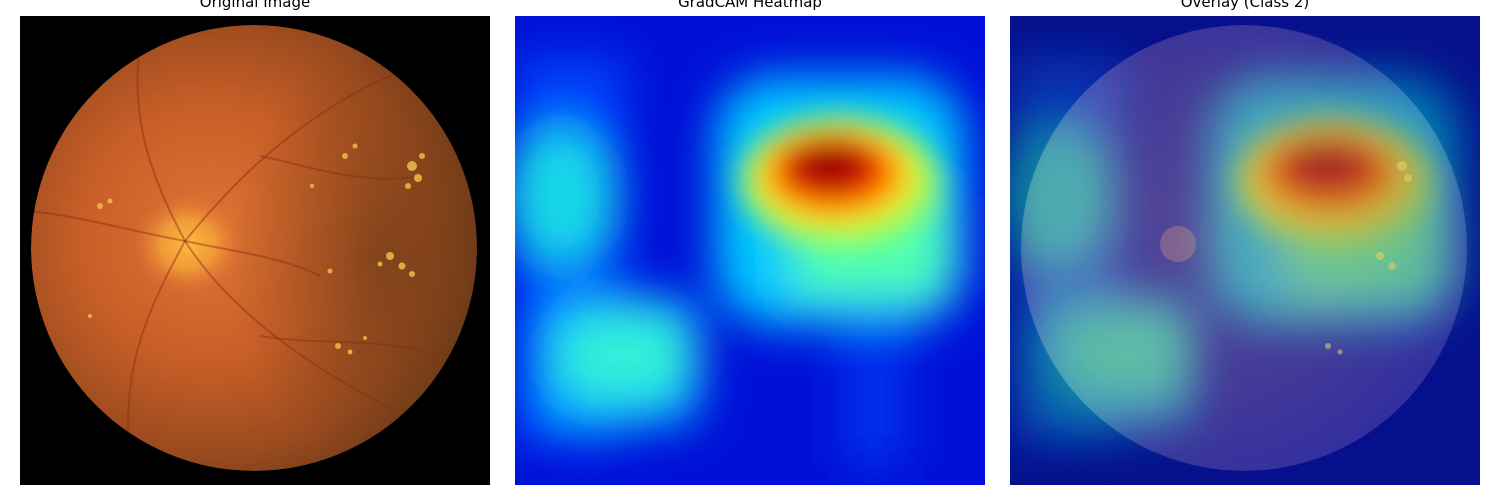 This screenshot has height=500, width=1500. Describe the element at coordinates (255, 5) in the screenshot. I see `original-image-title: Original Image` at that location.